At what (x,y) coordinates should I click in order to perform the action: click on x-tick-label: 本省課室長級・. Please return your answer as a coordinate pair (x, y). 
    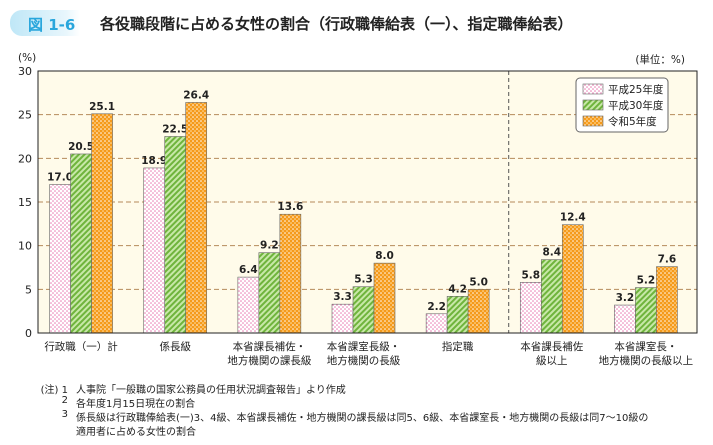
    Looking at the image, I should click on (364, 346).